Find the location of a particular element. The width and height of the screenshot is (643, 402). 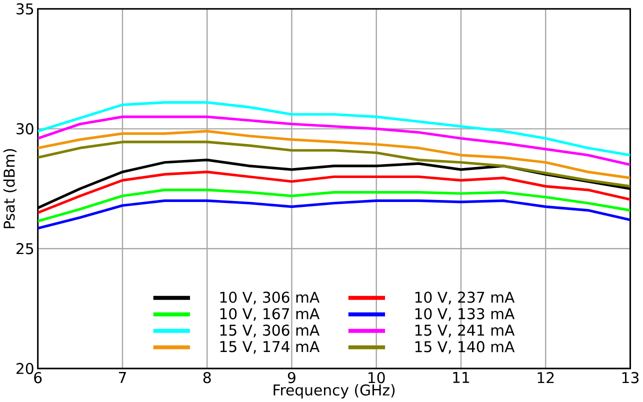

legend-label: 10 V, 306 mA is located at coordinates (270, 298).